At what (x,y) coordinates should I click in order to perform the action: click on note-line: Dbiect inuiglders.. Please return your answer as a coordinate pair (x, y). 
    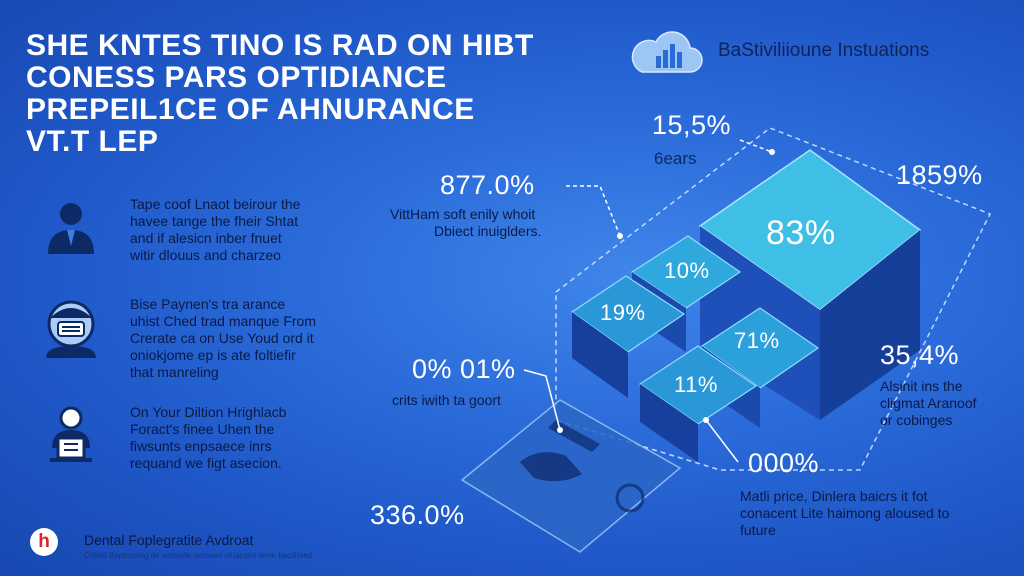
    Looking at the image, I should click on (488, 231).